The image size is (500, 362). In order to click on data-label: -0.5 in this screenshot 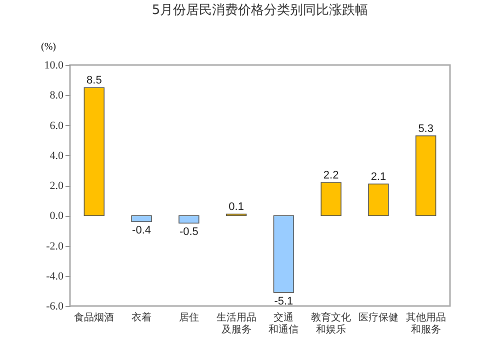, I will do `click(188, 232)`.